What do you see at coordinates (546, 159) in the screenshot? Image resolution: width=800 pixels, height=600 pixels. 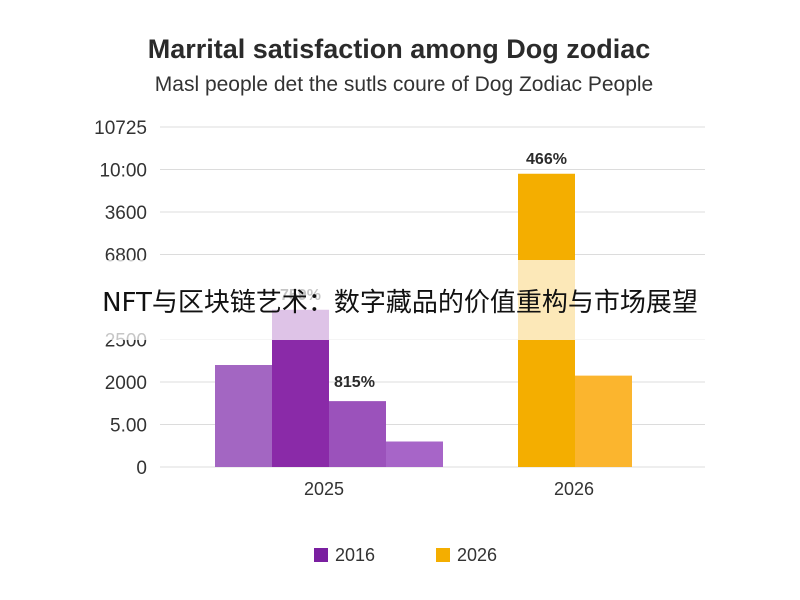 I see `data-label: 466%` at bounding box center [546, 159].